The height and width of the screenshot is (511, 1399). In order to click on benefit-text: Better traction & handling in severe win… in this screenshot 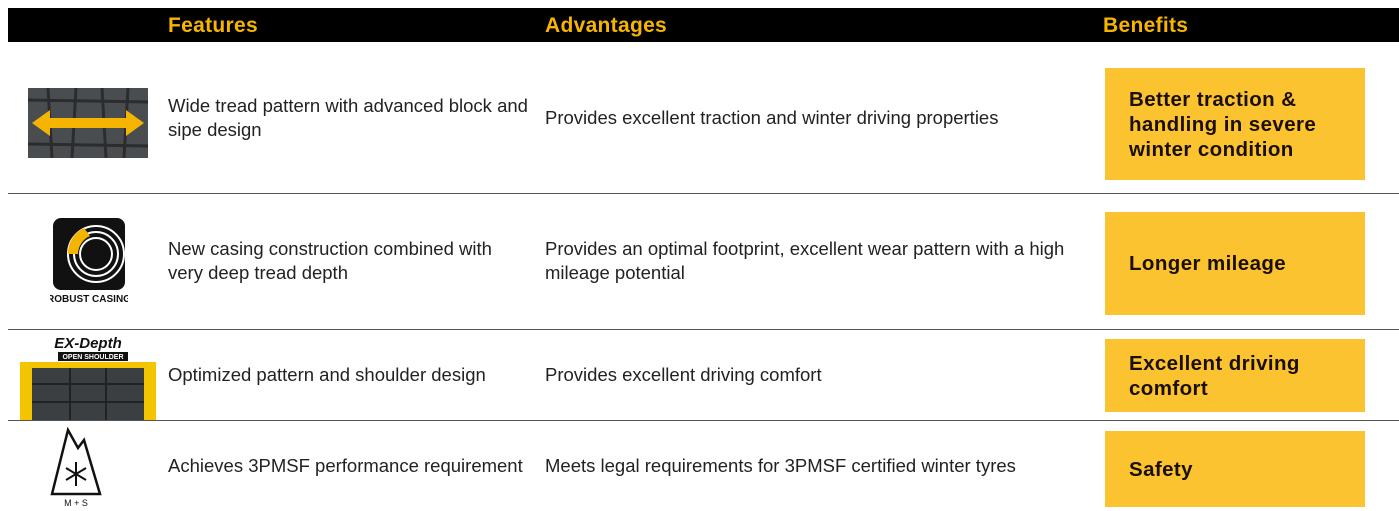, I will do `click(1223, 124)`.